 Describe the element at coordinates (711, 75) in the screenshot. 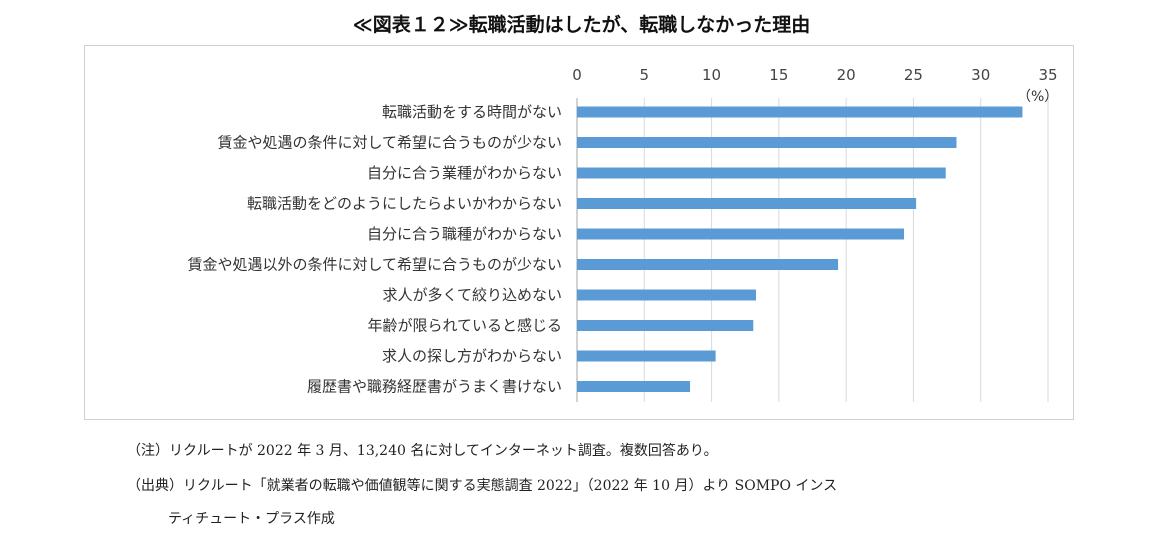

I see `x-tick-label: 10` at that location.